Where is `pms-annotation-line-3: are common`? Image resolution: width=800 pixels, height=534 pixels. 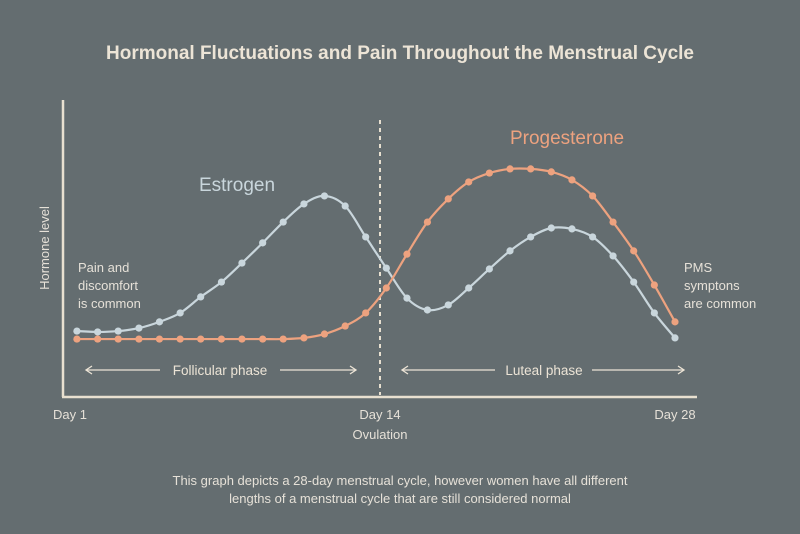
pms-annotation-line-3: are common is located at coordinates (720, 303).